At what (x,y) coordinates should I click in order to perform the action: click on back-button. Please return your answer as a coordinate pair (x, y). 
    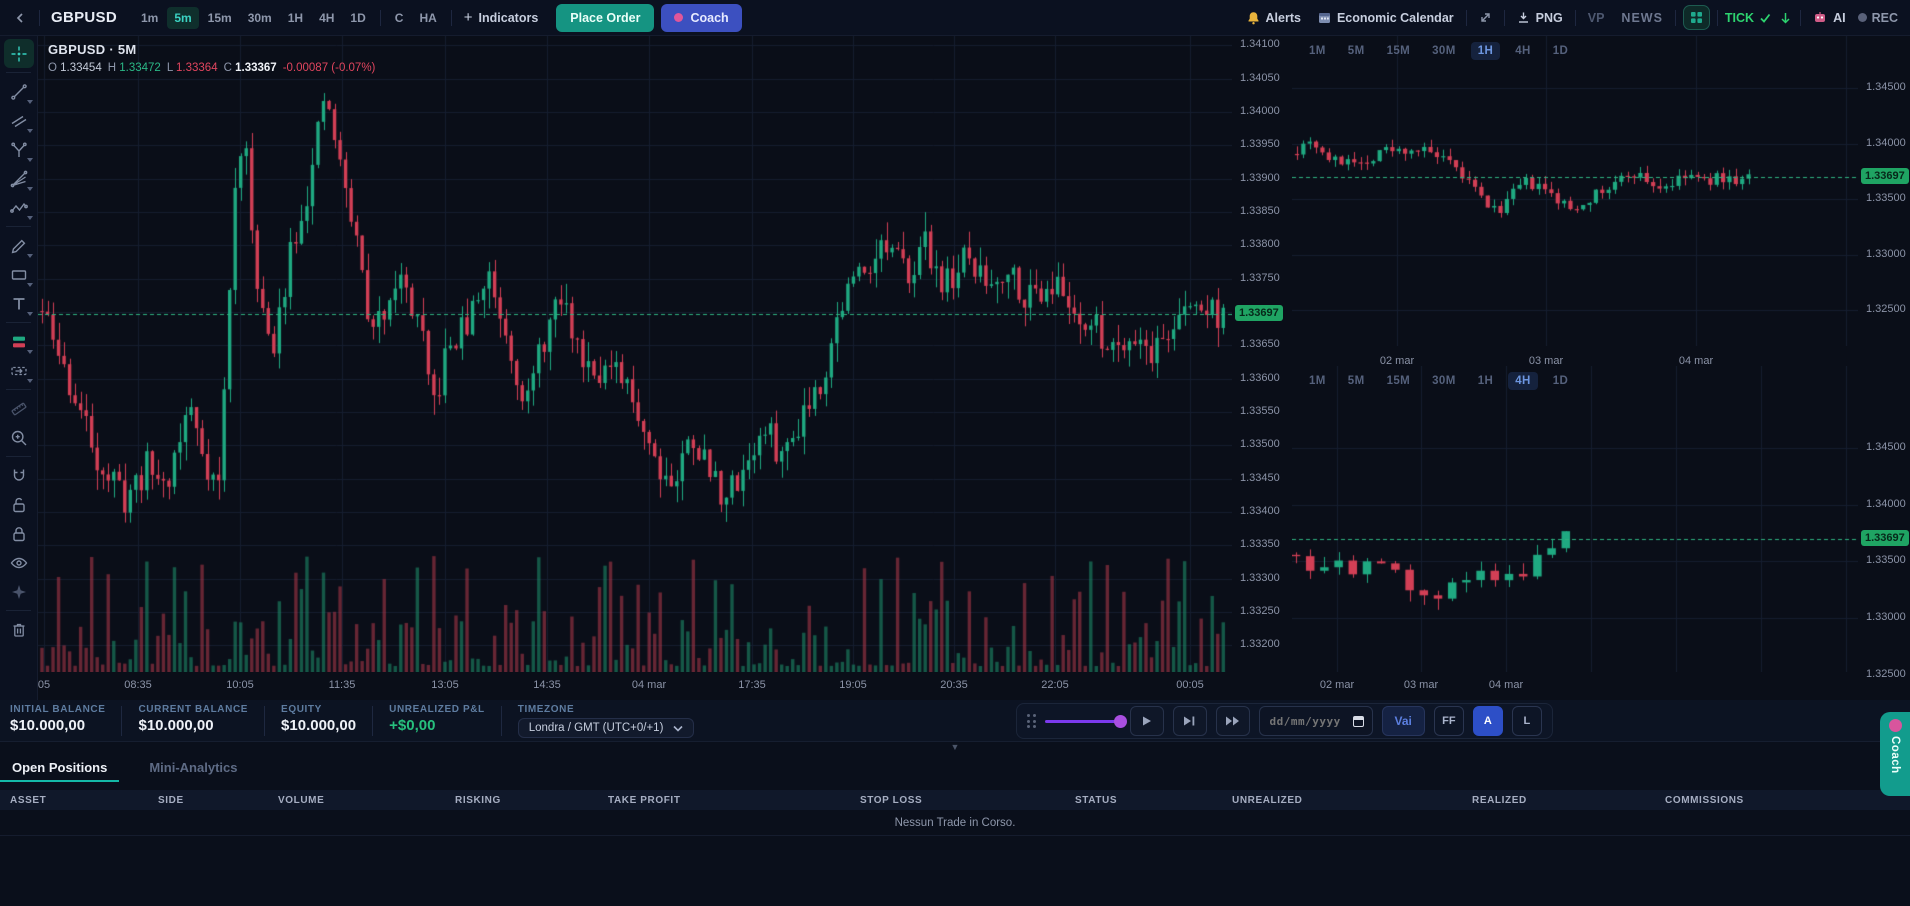
    Looking at the image, I should click on (20, 18).